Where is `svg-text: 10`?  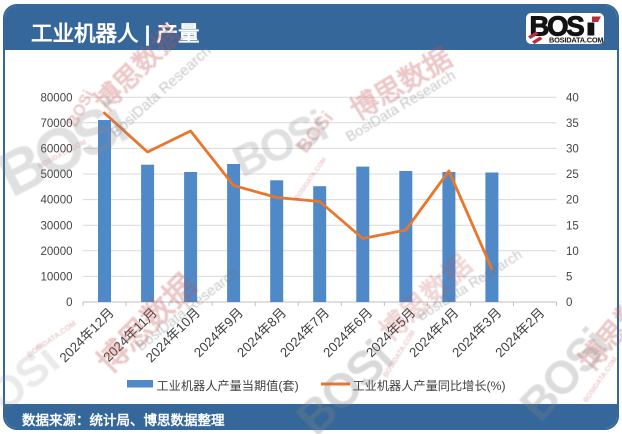 svg-text: 10 is located at coordinates (572, 252).